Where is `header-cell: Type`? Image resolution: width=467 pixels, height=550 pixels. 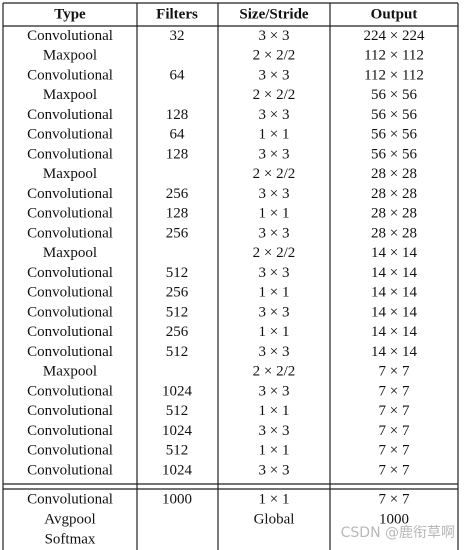 header-cell: Type is located at coordinates (70, 14).